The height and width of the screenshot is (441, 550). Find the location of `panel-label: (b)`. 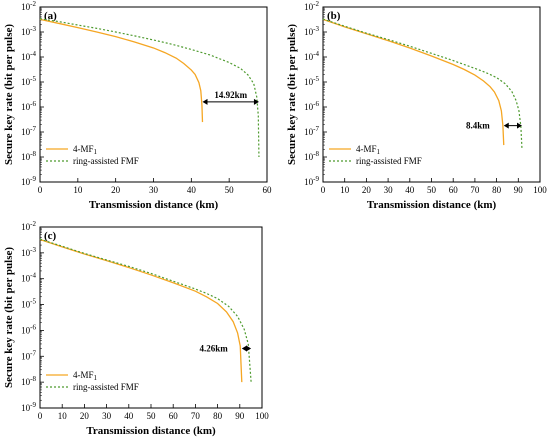

panel-label: (b) is located at coordinates (334, 16).